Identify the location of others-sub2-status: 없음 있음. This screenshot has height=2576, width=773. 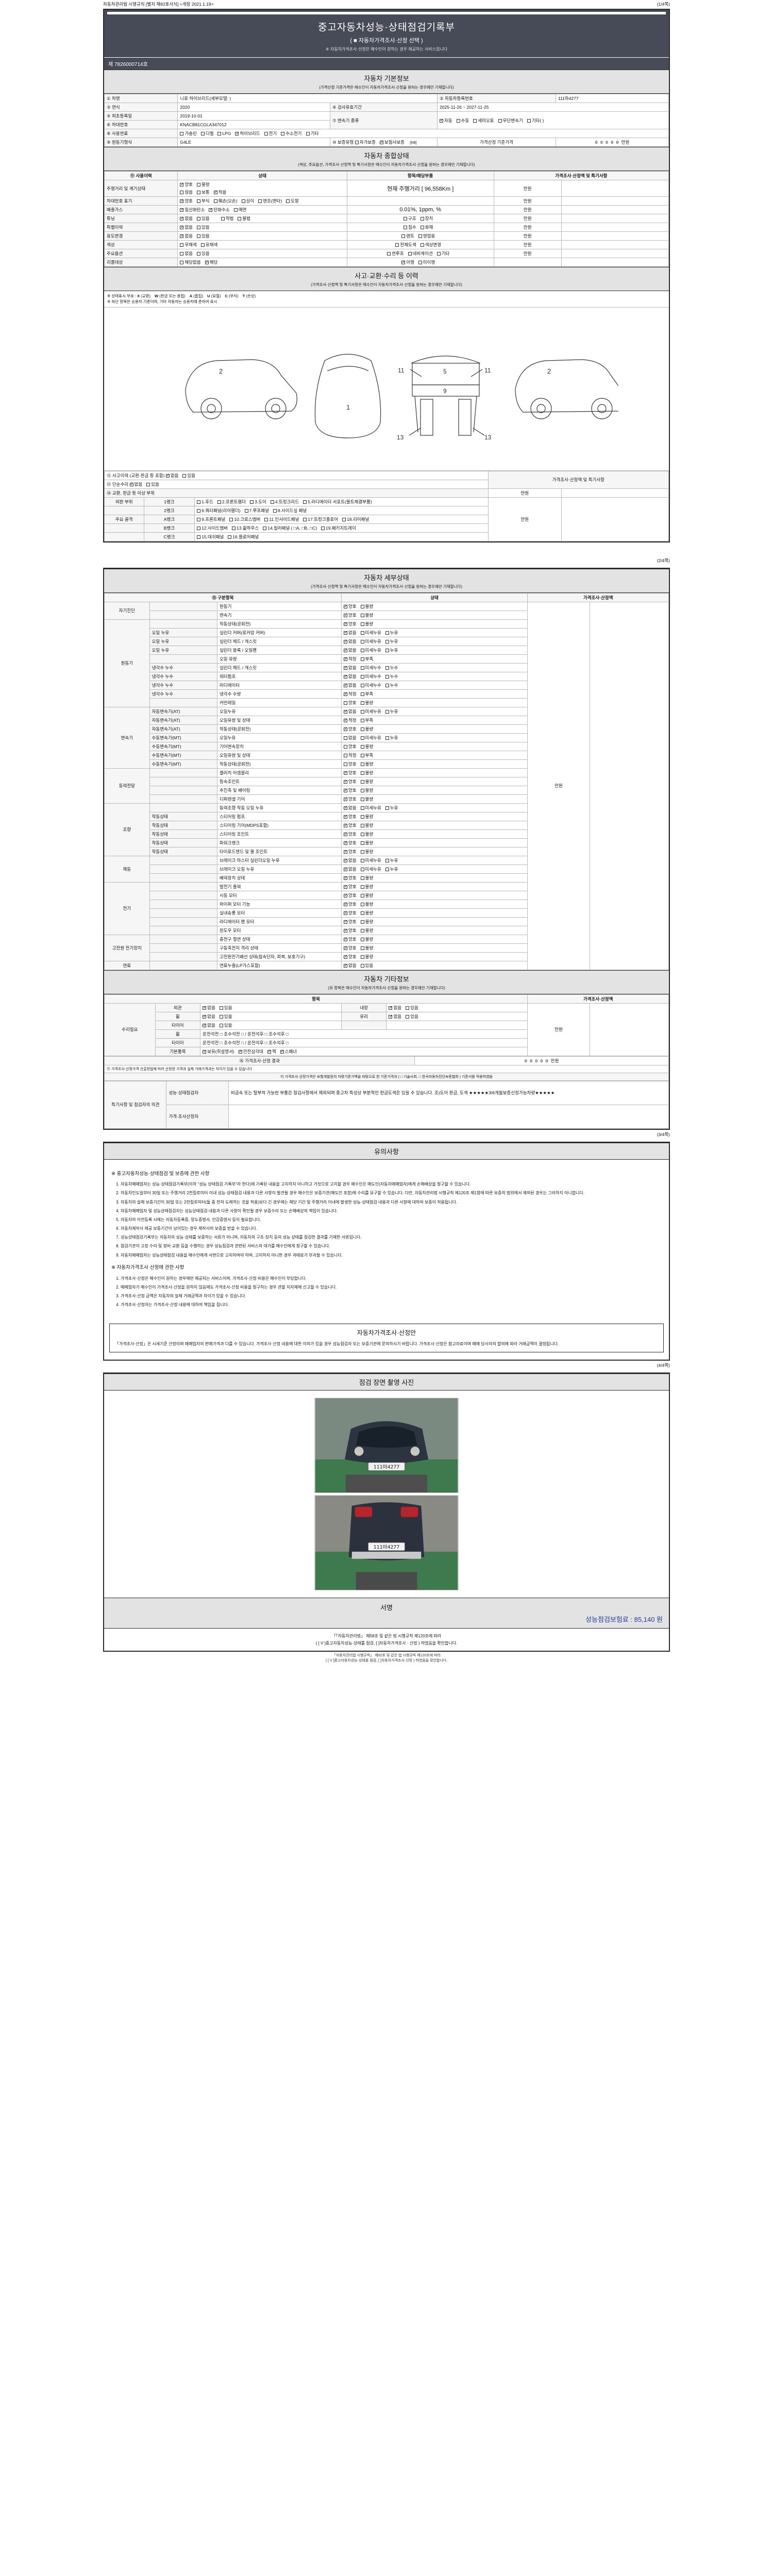
(457, 1016).